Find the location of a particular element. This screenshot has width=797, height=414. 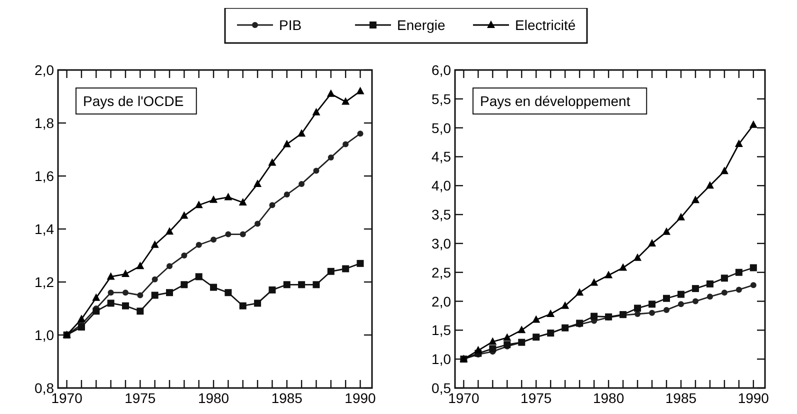

y-tick-label: 1,5 is located at coordinates (442, 330).